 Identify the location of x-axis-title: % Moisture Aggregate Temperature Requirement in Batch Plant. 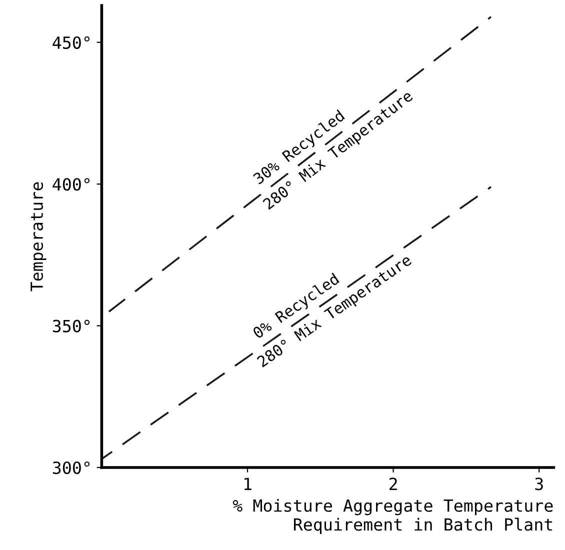
(392, 516).